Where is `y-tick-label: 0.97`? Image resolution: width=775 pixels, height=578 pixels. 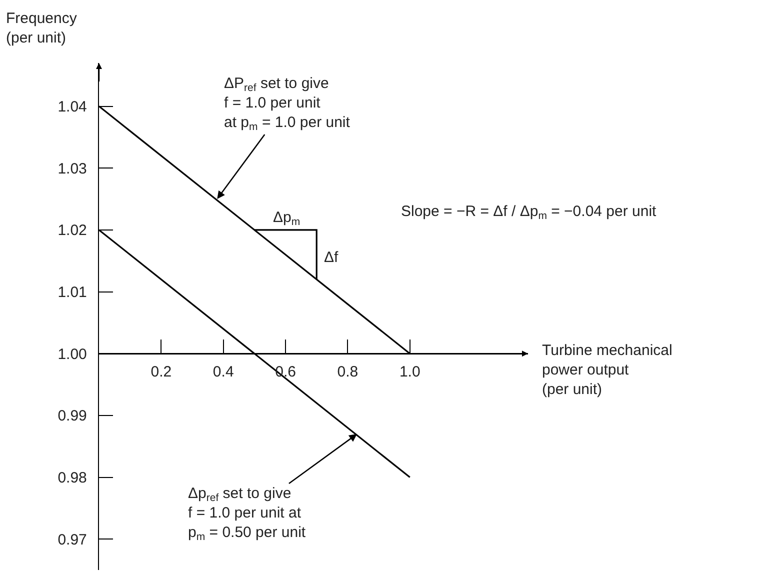 y-tick-label: 0.97 is located at coordinates (72, 539).